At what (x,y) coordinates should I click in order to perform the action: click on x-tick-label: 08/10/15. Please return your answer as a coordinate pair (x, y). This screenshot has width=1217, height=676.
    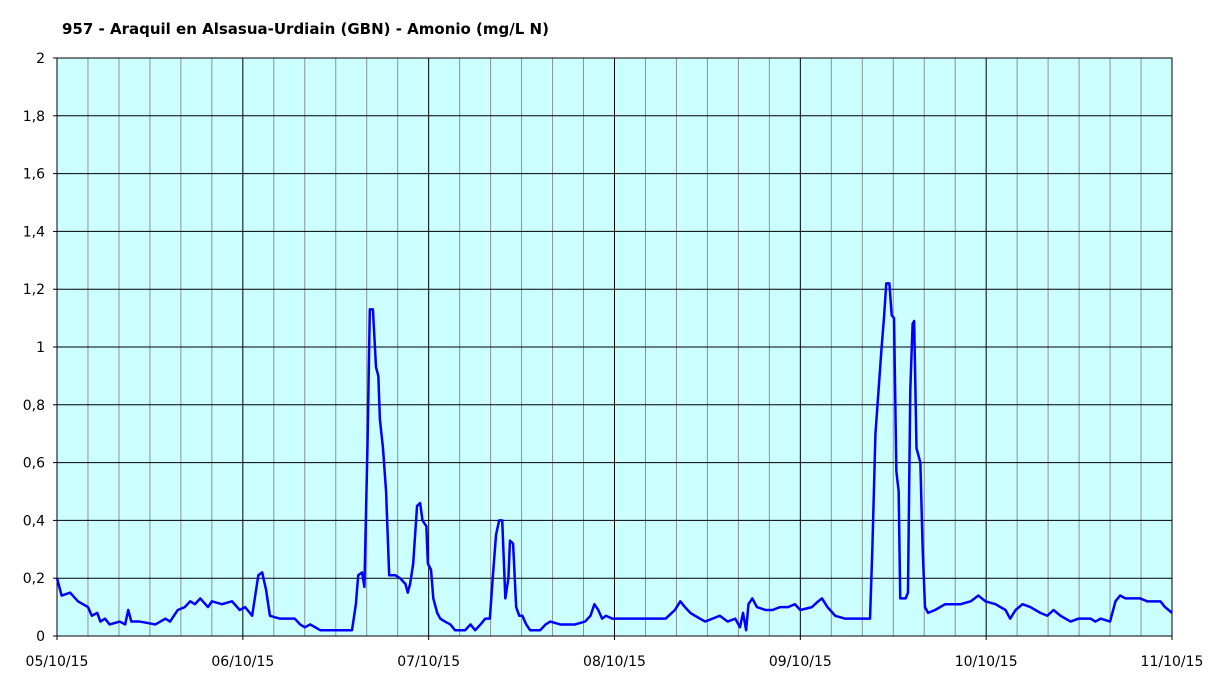
    Looking at the image, I should click on (614, 662).